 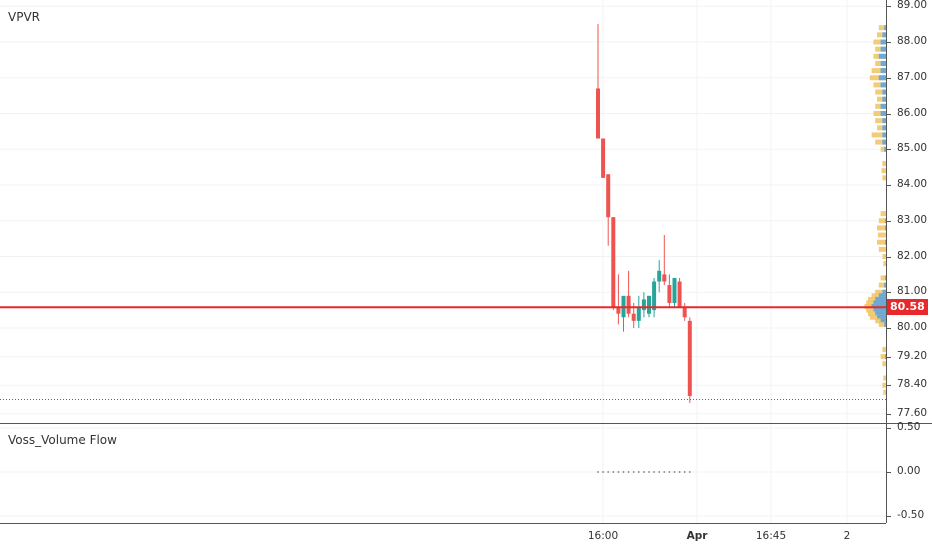 I want to click on price-axis-label: 84.00, so click(x=912, y=184).